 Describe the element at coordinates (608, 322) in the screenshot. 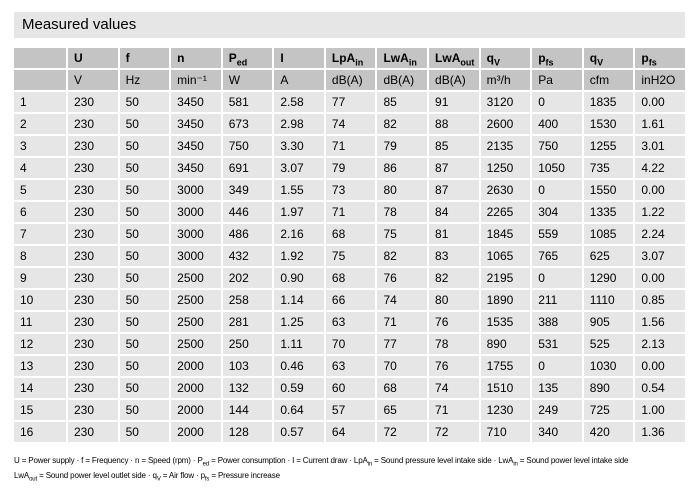

I see `data-cell: 905` at that location.